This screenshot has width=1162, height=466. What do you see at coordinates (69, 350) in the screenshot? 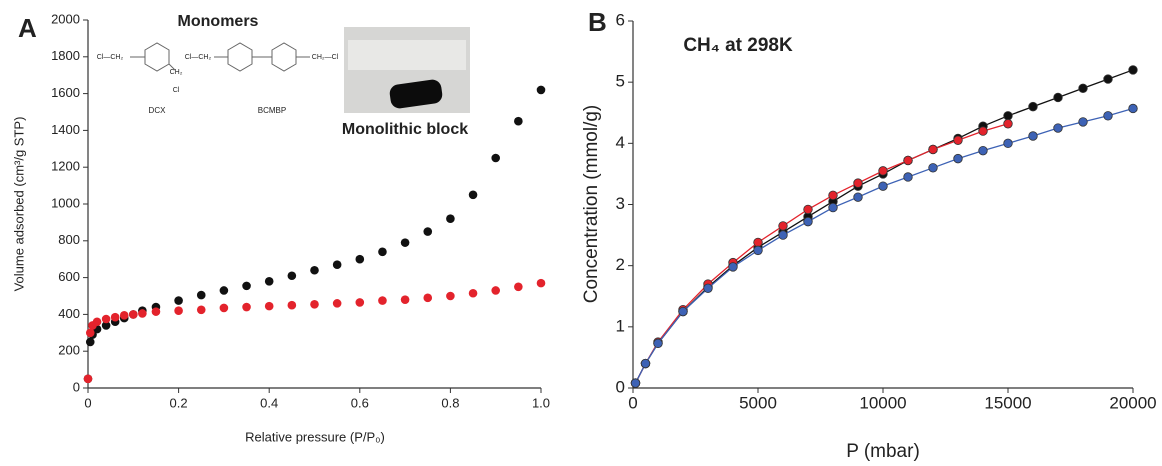
I see `y-tick-label: 200` at bounding box center [69, 350].